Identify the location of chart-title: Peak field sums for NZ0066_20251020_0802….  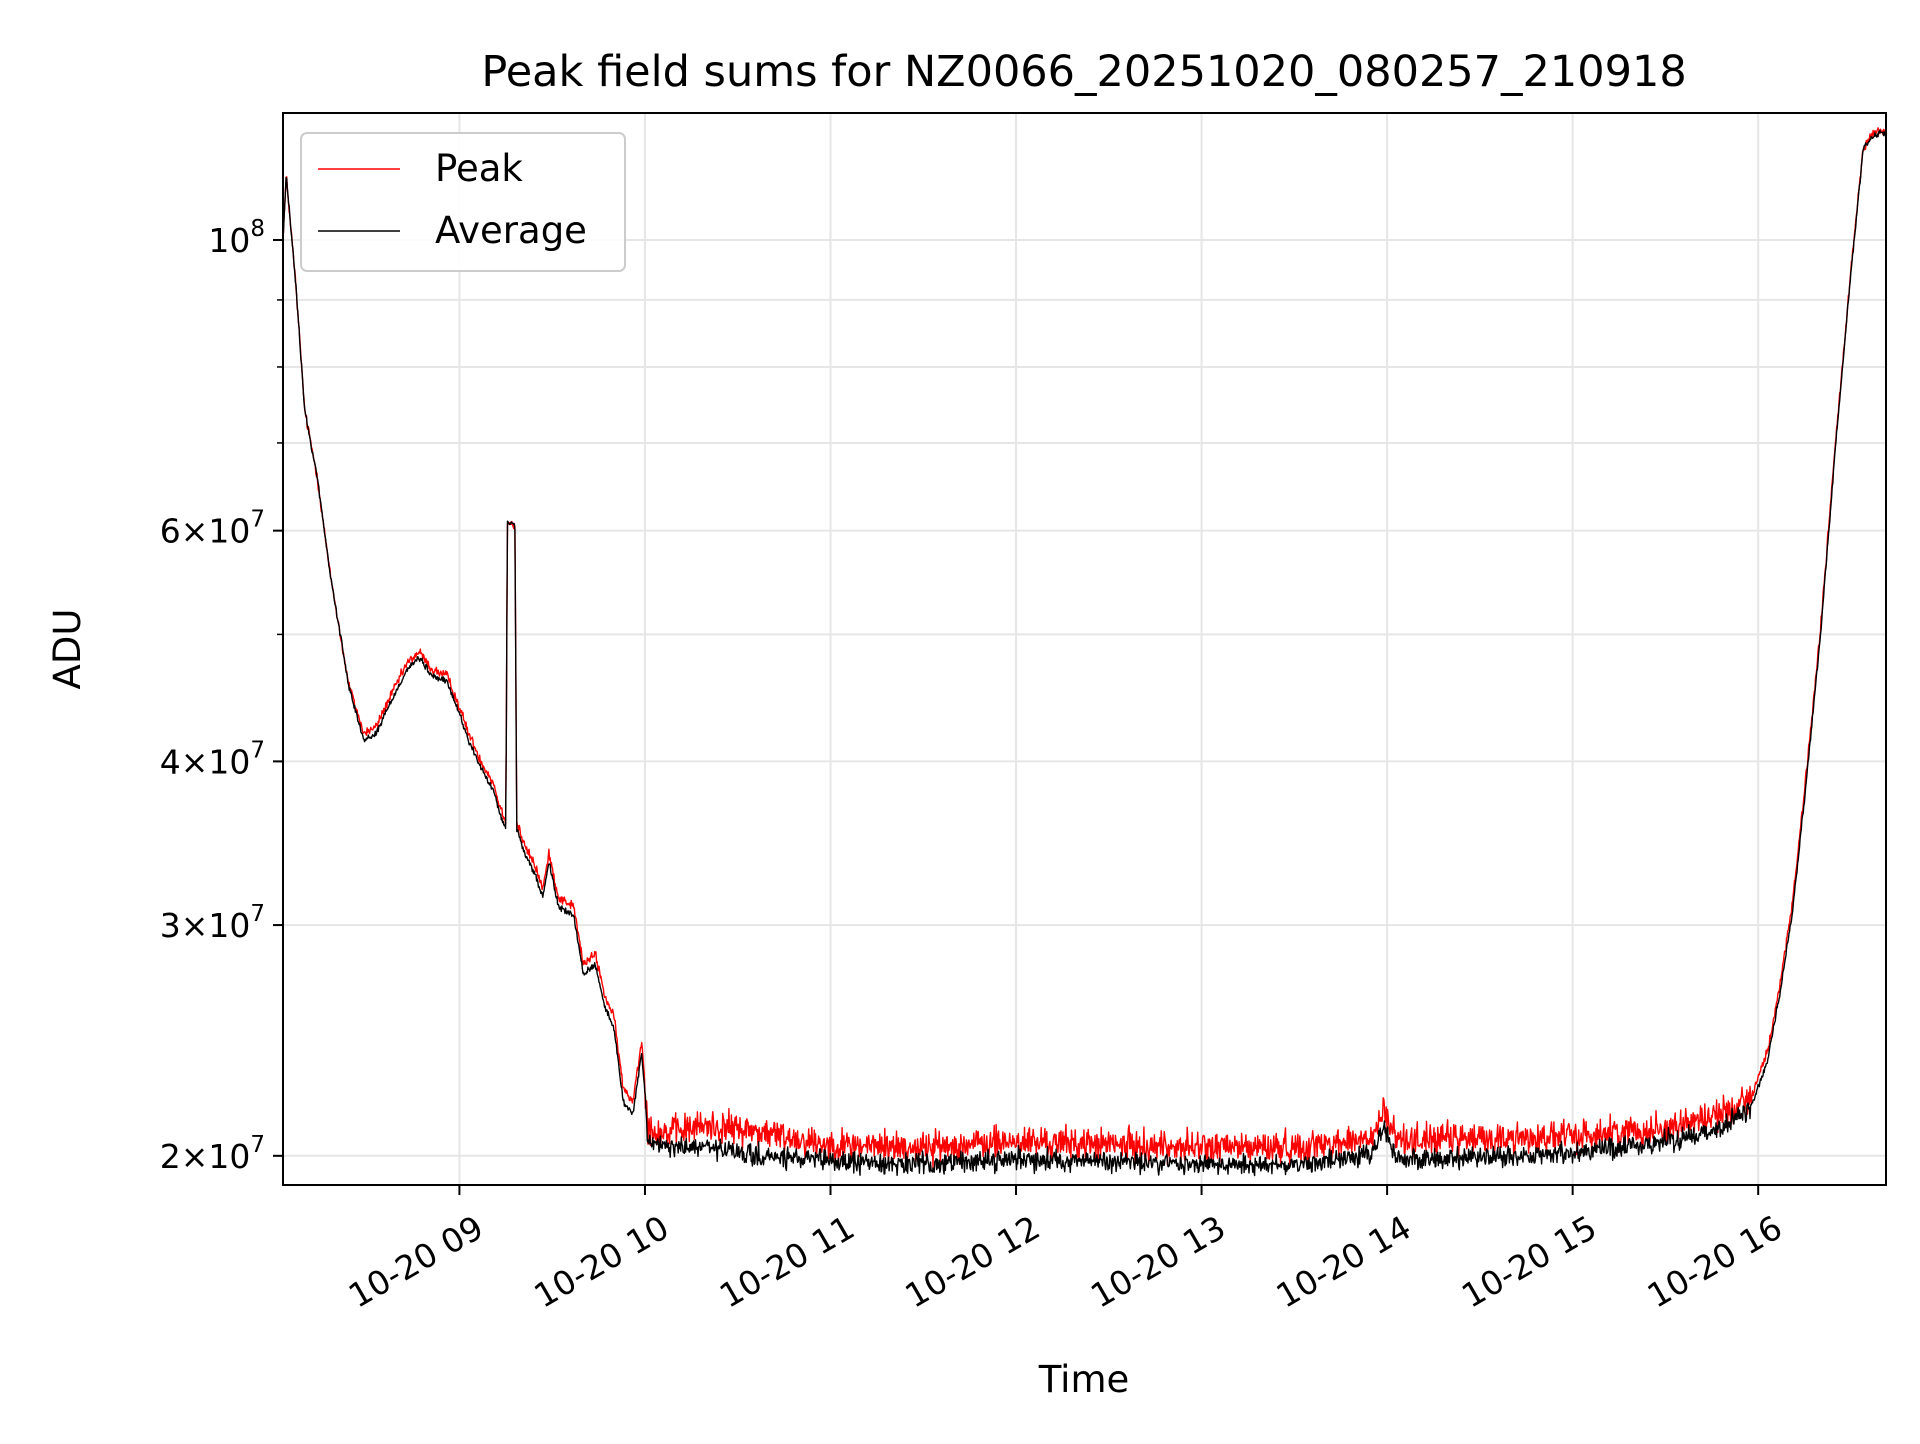
(1083, 72).